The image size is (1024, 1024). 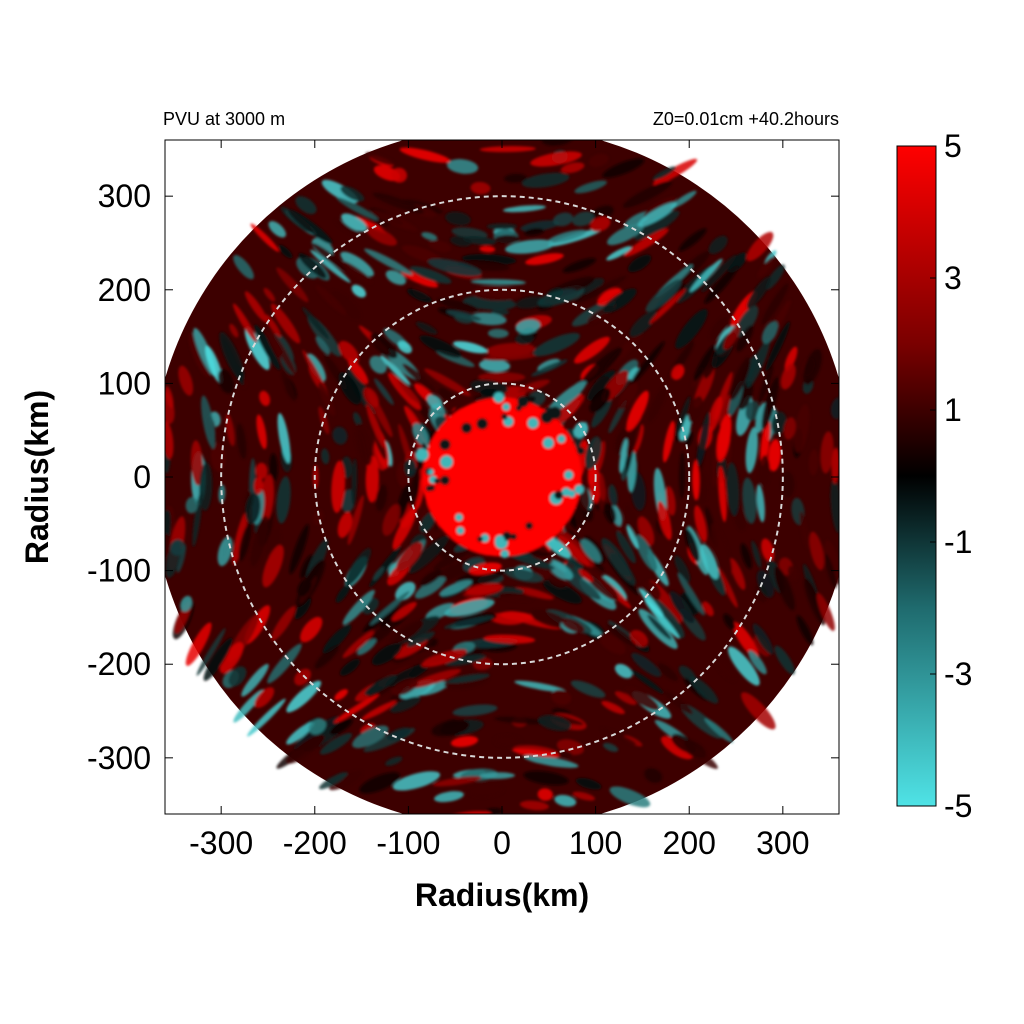 I want to click on y-tick-label: -300, so click(x=119, y=758).